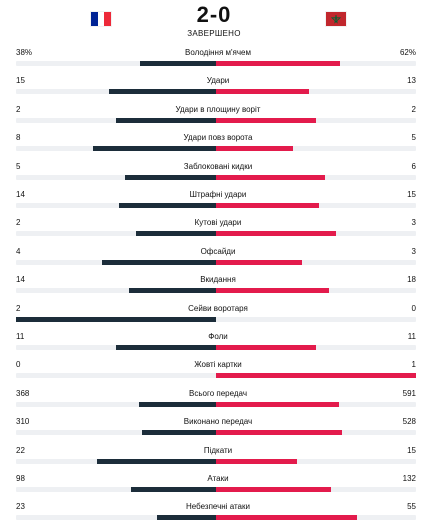  I want to click on stat-row: 4 Офсайди 3, so click(214, 257).